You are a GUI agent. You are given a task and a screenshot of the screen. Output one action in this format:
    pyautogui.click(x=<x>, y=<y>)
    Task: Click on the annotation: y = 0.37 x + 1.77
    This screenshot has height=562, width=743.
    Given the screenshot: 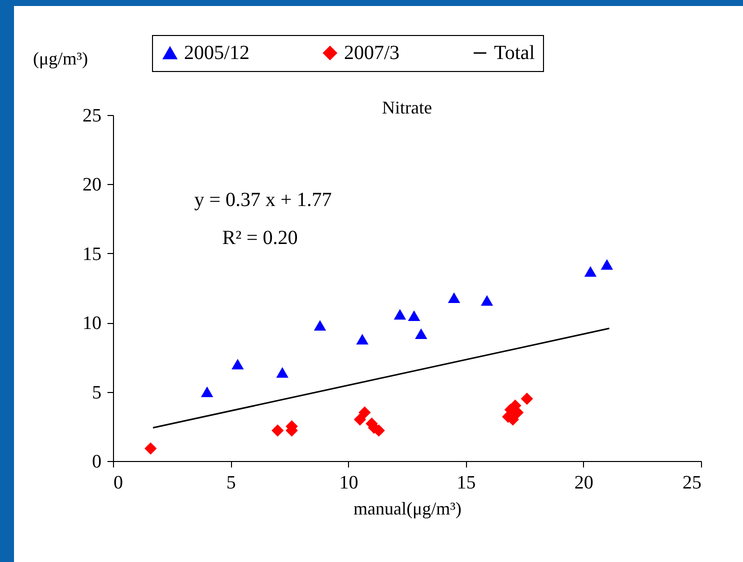 What is the action you would take?
    pyautogui.click(x=263, y=200)
    